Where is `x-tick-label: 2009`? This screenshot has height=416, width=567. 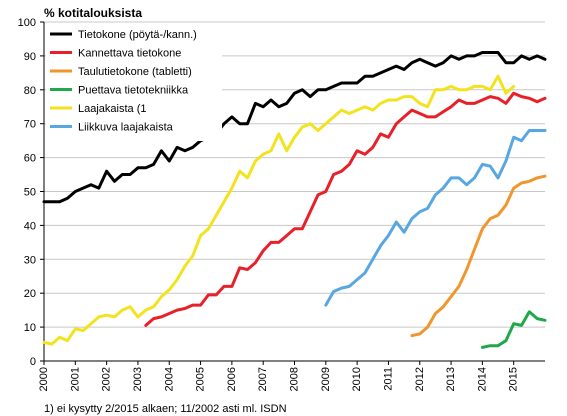
x-tick-label: 2009 is located at coordinates (326, 379).